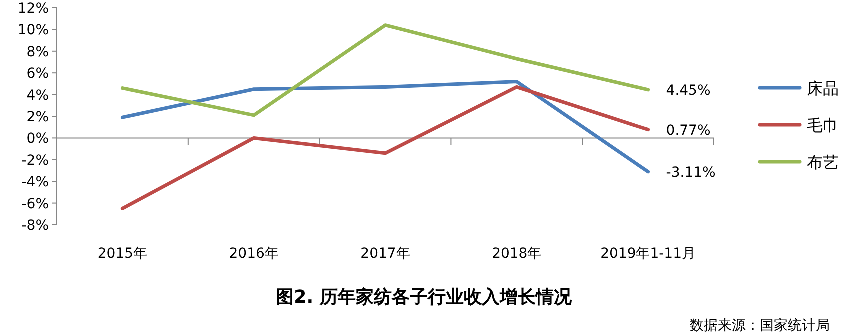 The height and width of the screenshot is (336, 848). Describe the element at coordinates (254, 254) in the screenshot. I see `x-tick-label: 2016年` at that location.